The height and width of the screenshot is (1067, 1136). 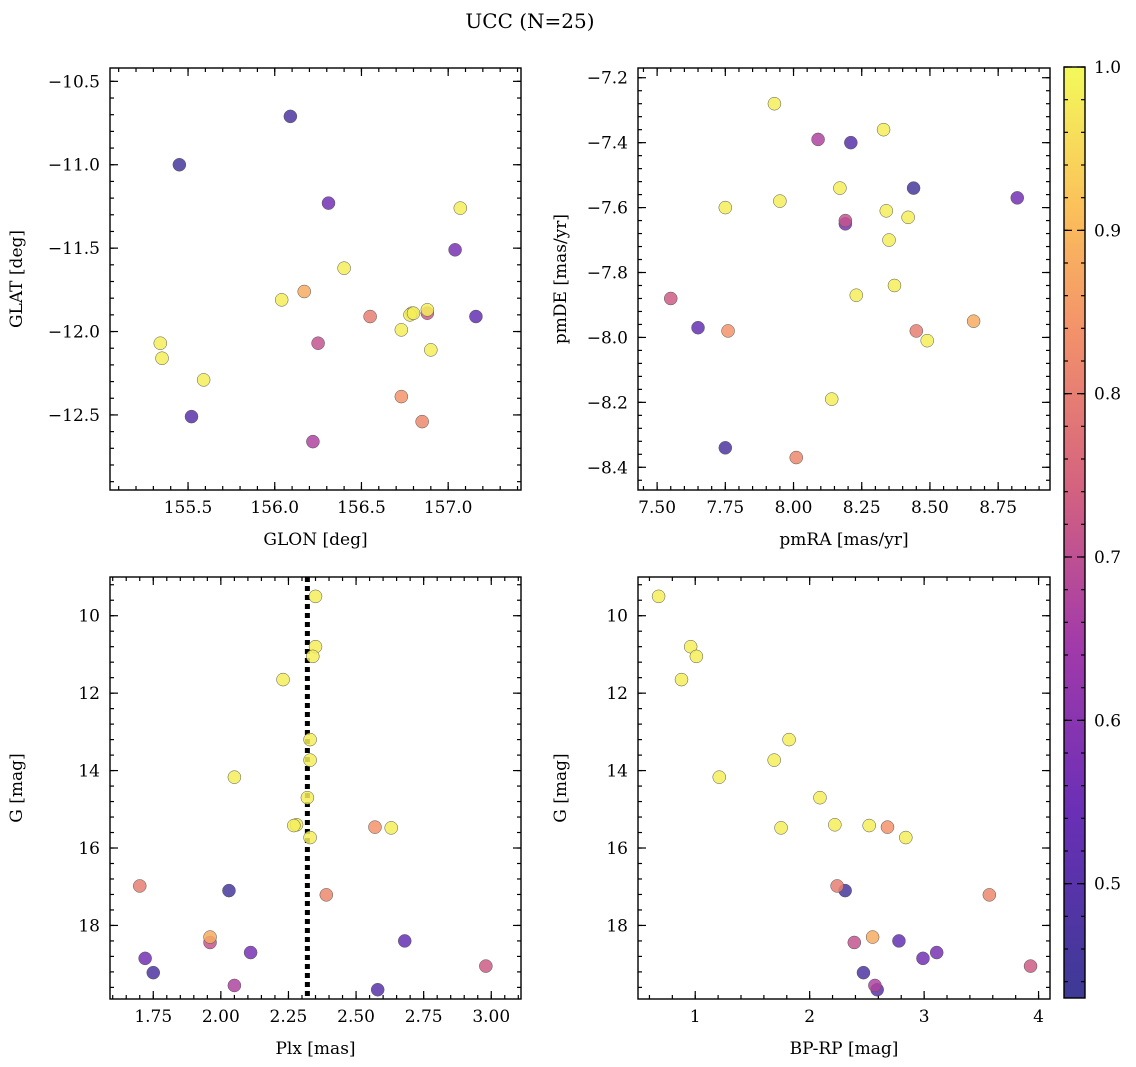 I want to click on y-tick-label: −8.0, so click(x=607, y=338).